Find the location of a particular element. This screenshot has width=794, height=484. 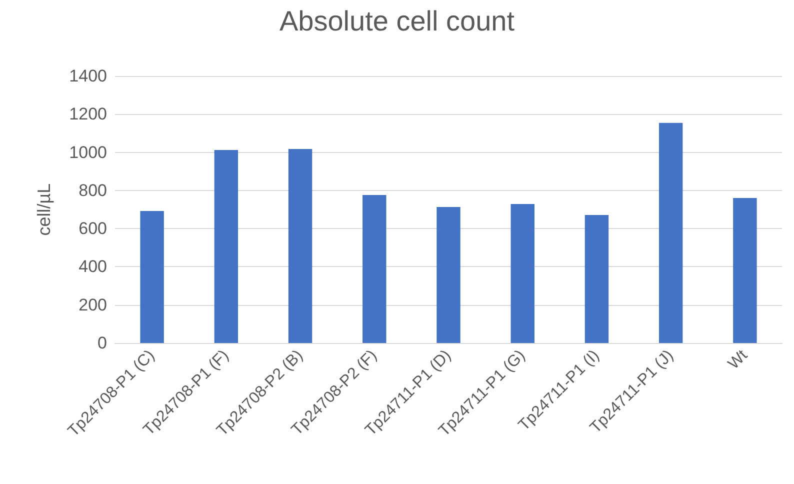

y-tick-label: 600 is located at coordinates (92, 228).